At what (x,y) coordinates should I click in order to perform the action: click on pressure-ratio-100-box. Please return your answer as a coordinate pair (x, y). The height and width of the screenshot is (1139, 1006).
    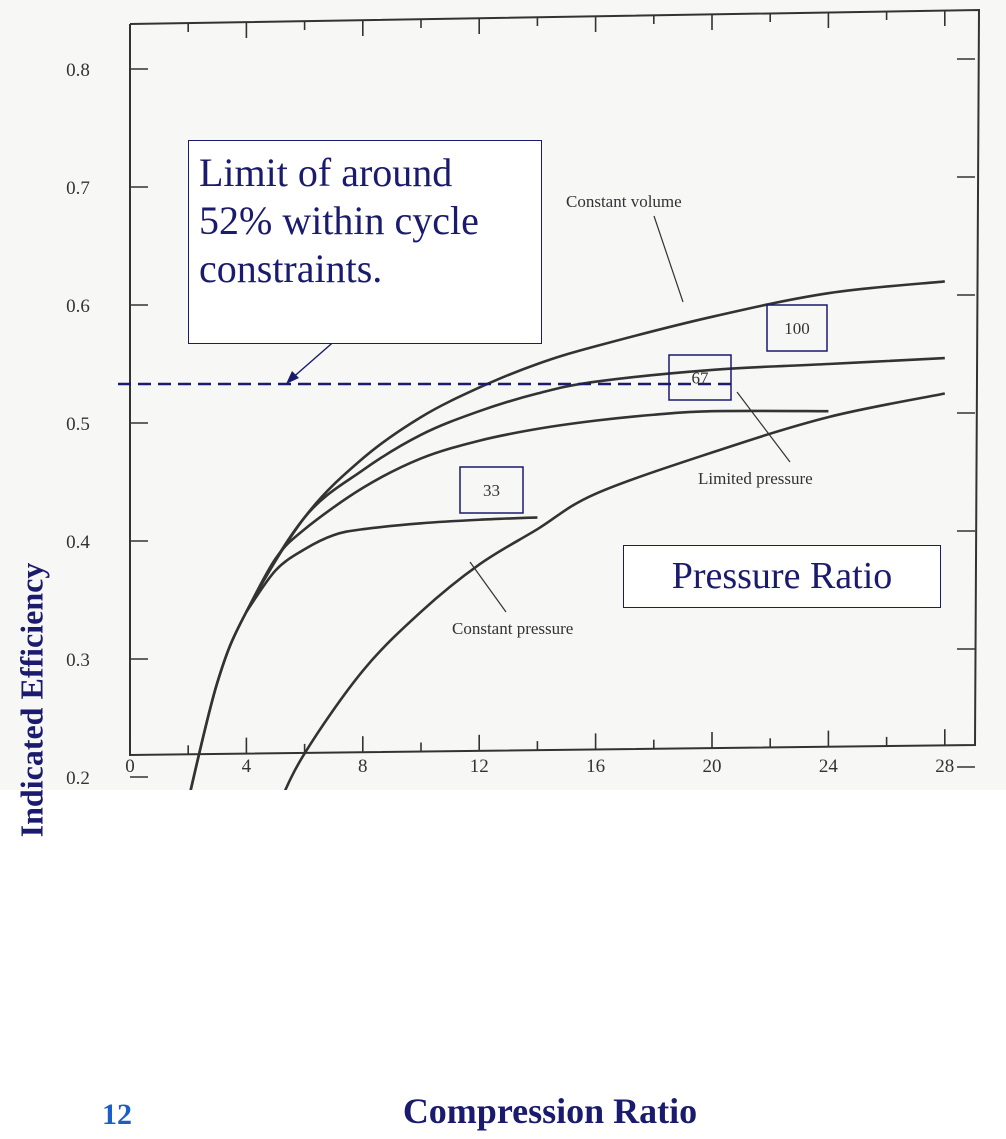
    Looking at the image, I should click on (797, 328).